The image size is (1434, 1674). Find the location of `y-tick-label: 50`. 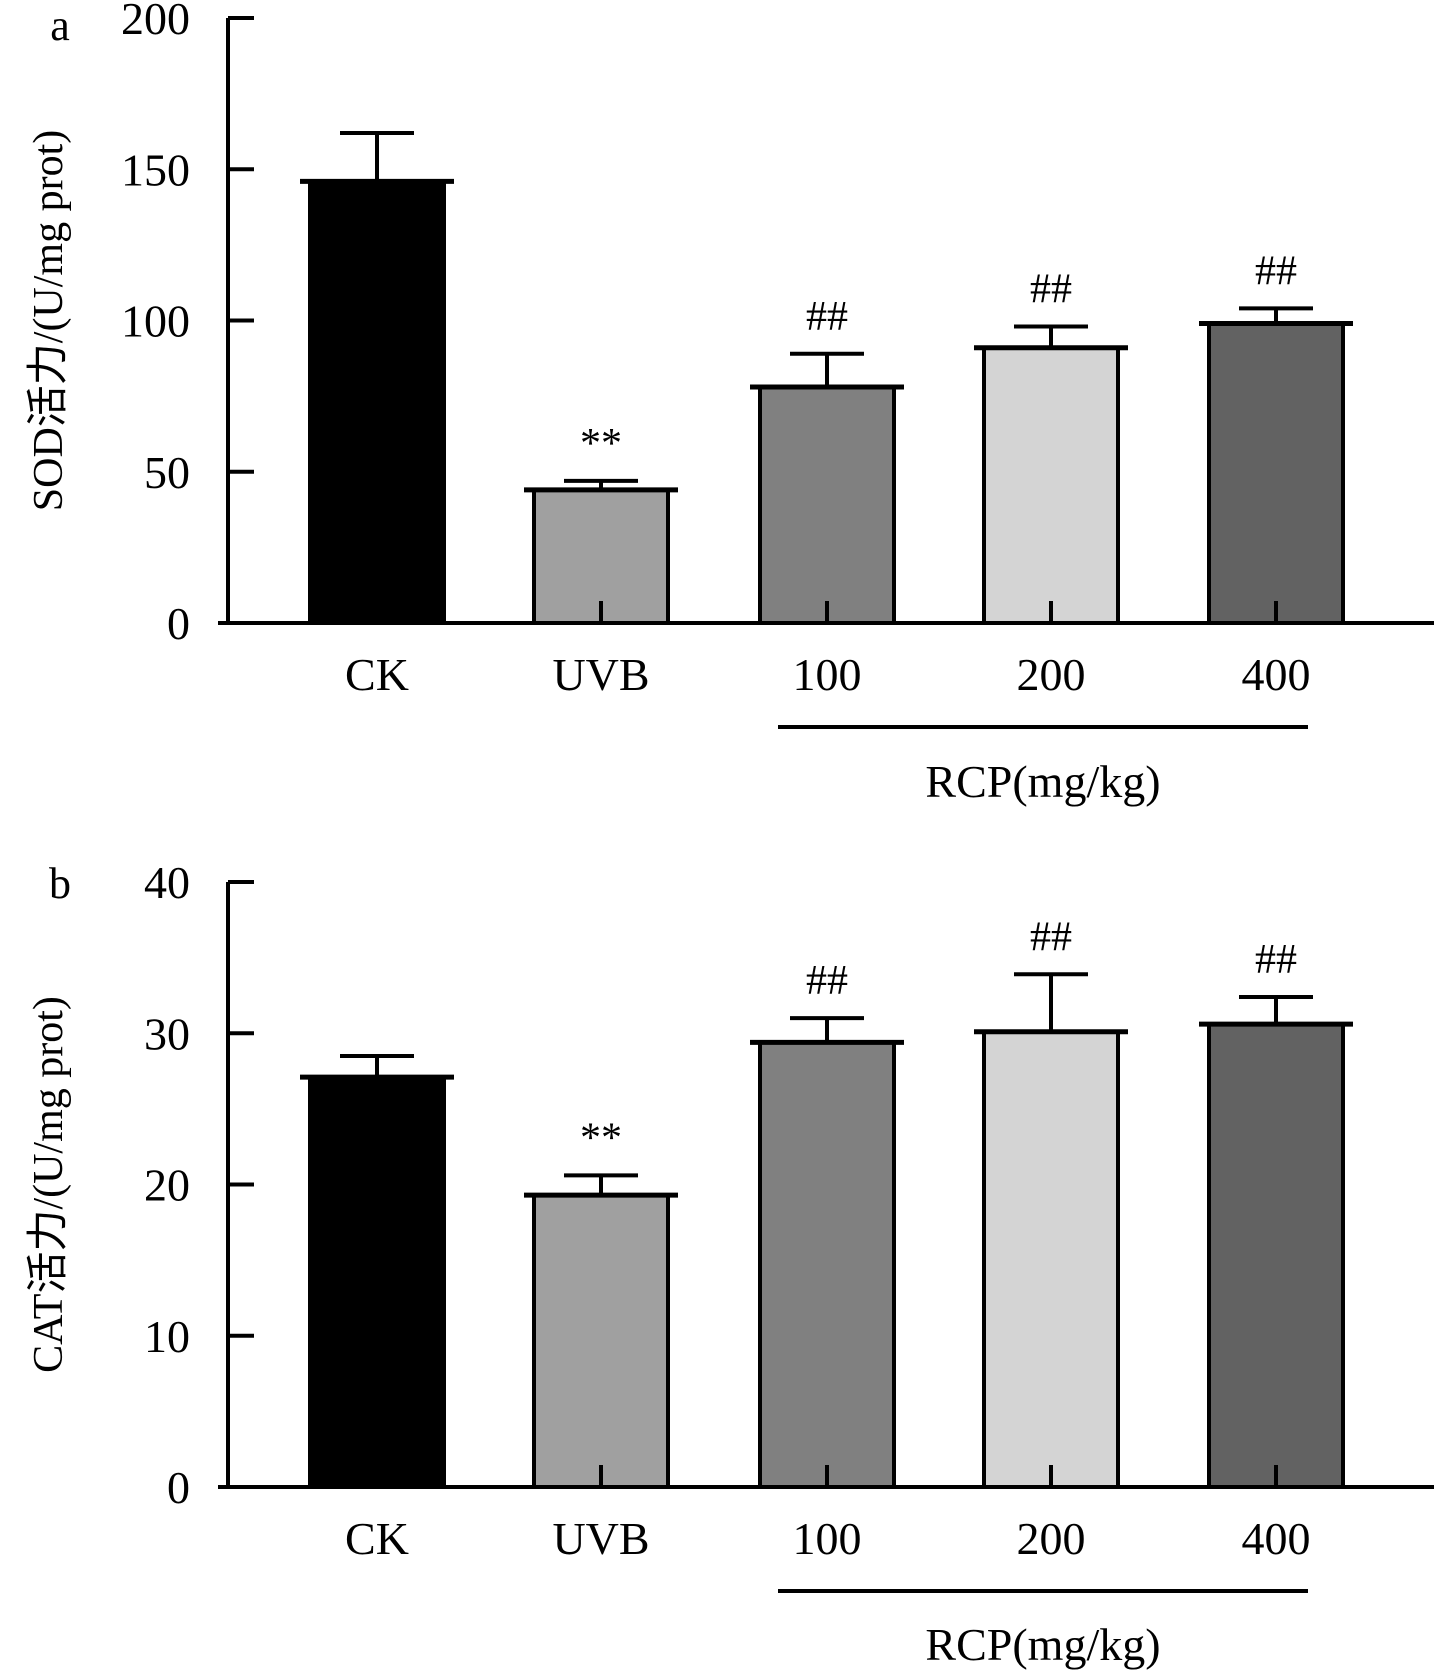

y-tick-label: 50 is located at coordinates (167, 472).